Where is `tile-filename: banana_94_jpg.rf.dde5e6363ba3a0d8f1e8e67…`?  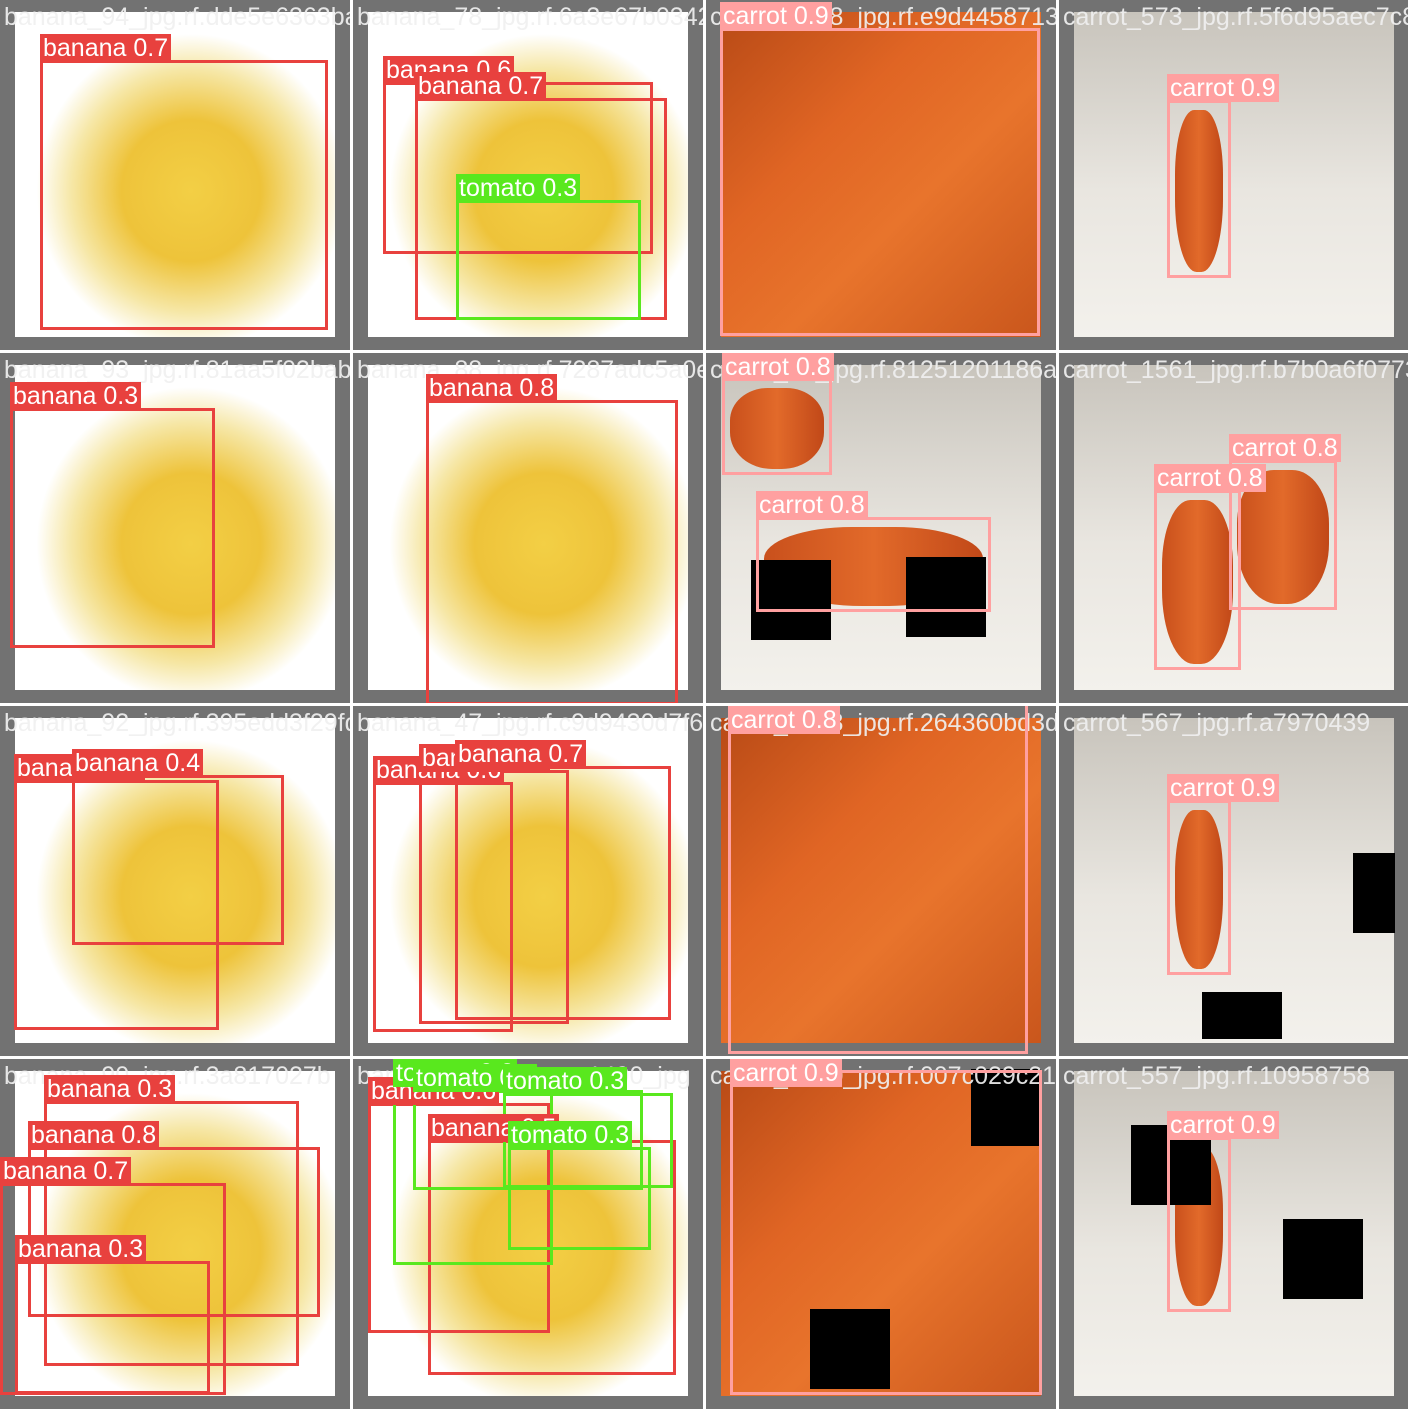 tile-filename: banana_94_jpg.rf.dde5e6363ba3a0d8f1e8e67… is located at coordinates (177, 17).